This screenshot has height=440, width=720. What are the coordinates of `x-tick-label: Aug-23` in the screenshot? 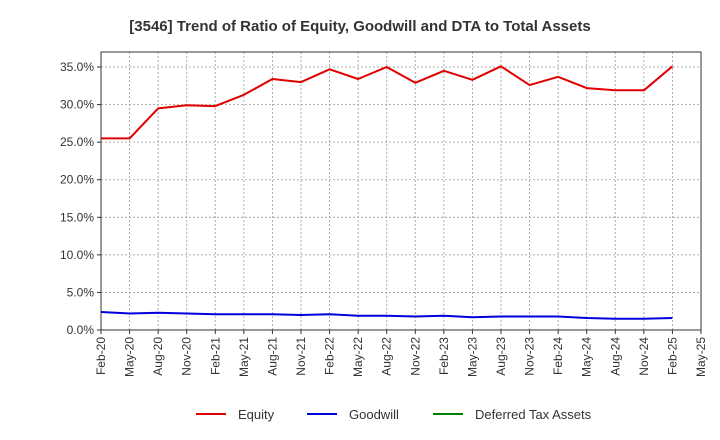 It's located at (501, 356).